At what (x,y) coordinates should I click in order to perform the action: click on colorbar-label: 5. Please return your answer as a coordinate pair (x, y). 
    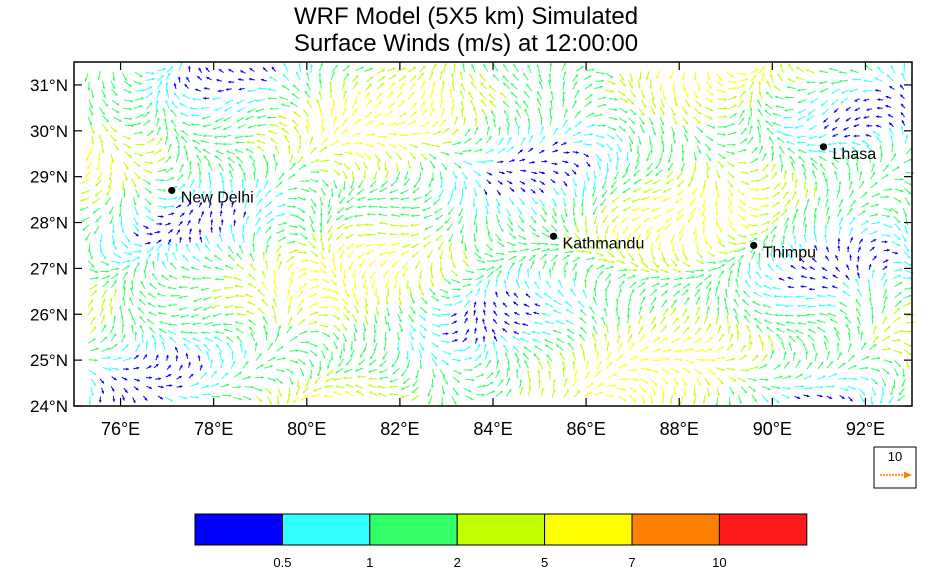
    Looking at the image, I should click on (544, 562).